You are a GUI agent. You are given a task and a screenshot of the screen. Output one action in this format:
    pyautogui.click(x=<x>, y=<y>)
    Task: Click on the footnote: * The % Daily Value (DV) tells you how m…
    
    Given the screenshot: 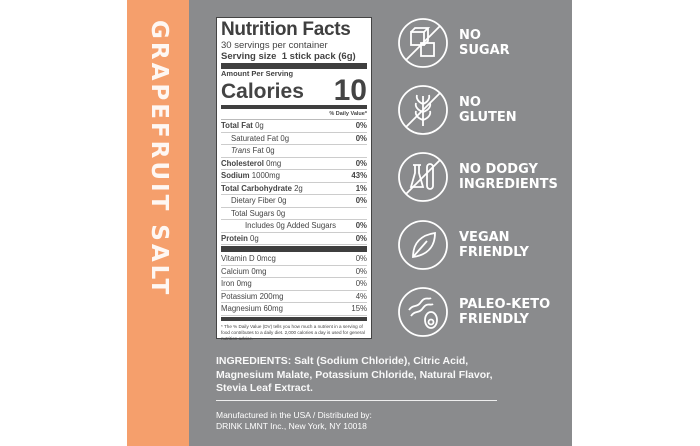 What is the action you would take?
    pyautogui.click(x=293, y=332)
    